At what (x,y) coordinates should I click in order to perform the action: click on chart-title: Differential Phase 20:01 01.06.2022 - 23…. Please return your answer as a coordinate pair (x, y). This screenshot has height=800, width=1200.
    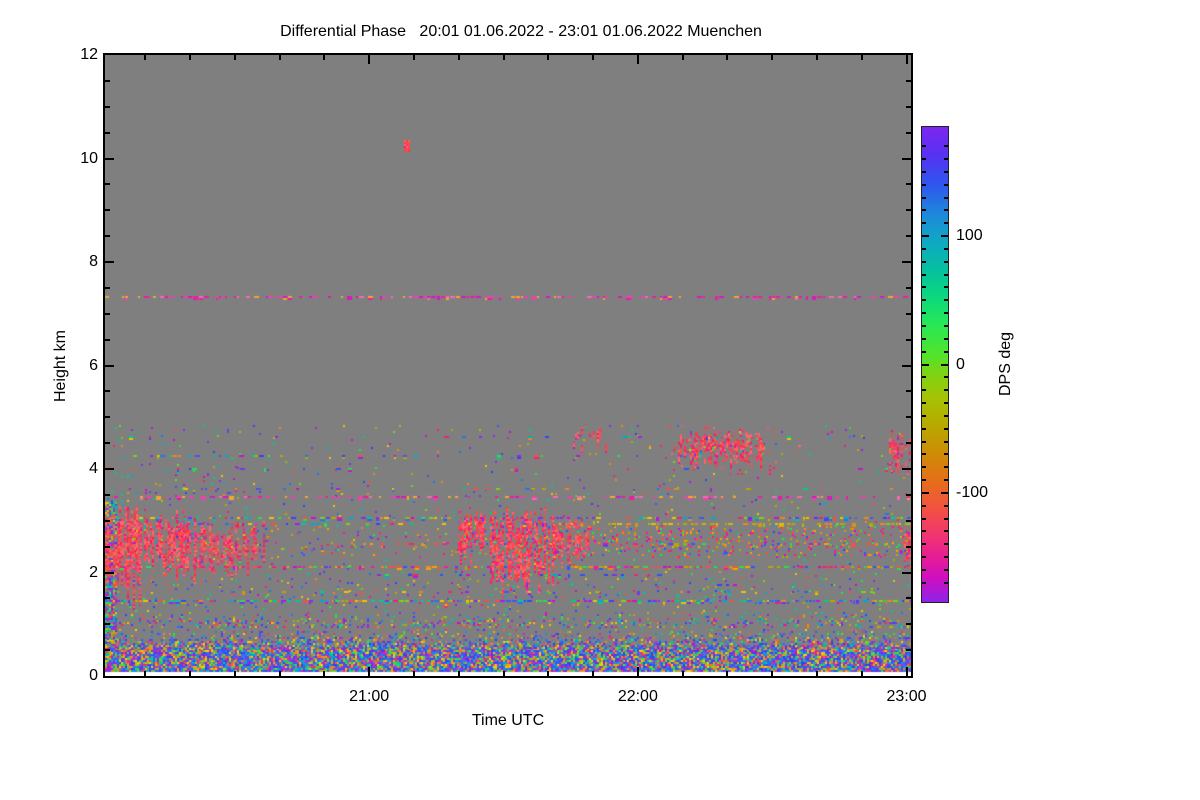
    Looking at the image, I should click on (521, 31).